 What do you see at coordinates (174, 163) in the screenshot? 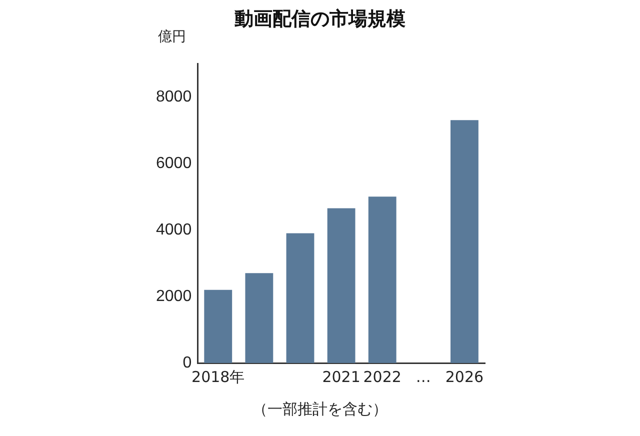
I see `y-tick-label: 6000` at bounding box center [174, 163].